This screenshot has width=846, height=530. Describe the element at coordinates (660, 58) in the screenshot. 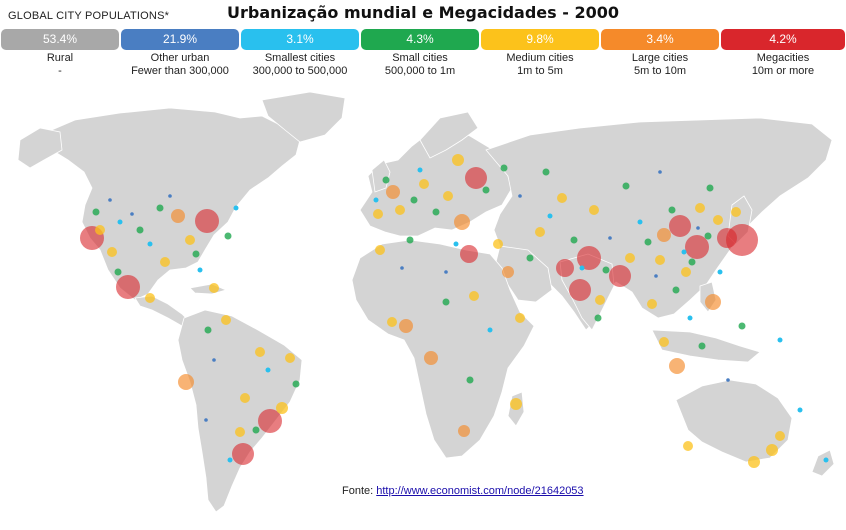

I see `legend-label-large-cities: Large cities` at that location.